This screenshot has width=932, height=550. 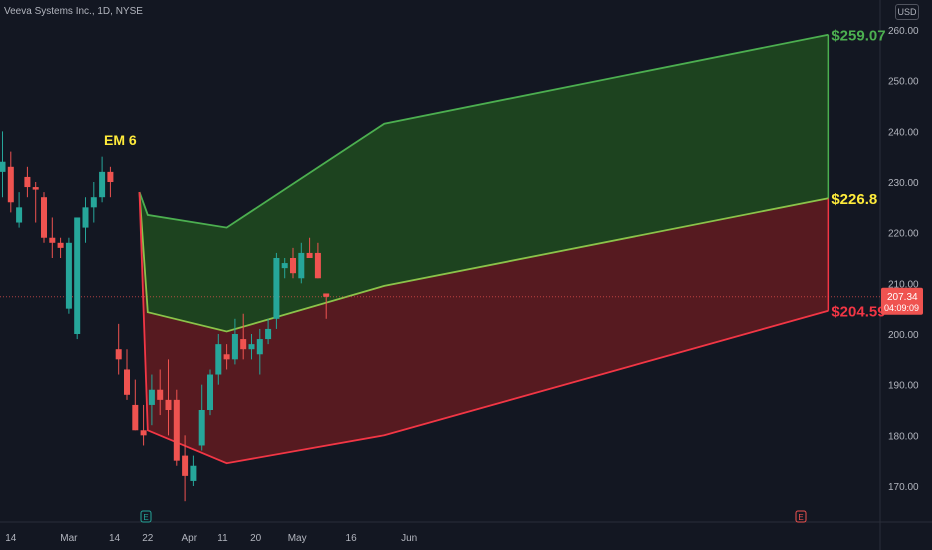 I want to click on symbol-title: Veeva Systems Inc., 1D, NYSE, so click(x=73, y=11).